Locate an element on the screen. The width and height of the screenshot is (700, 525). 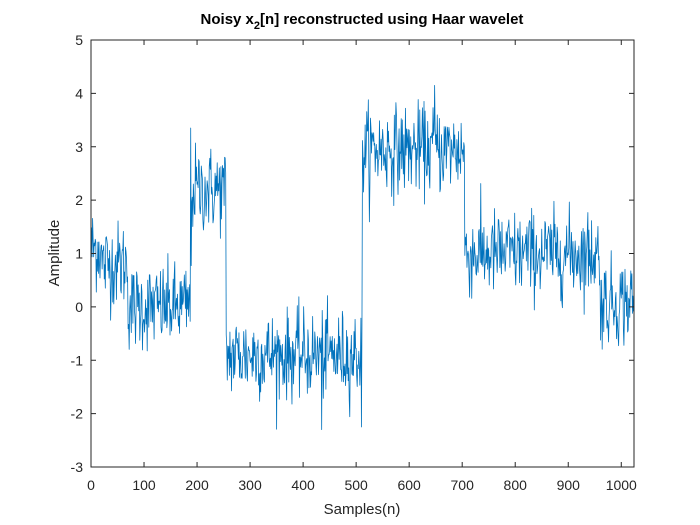
x-axis-label: Samples(n) is located at coordinates (362, 509).